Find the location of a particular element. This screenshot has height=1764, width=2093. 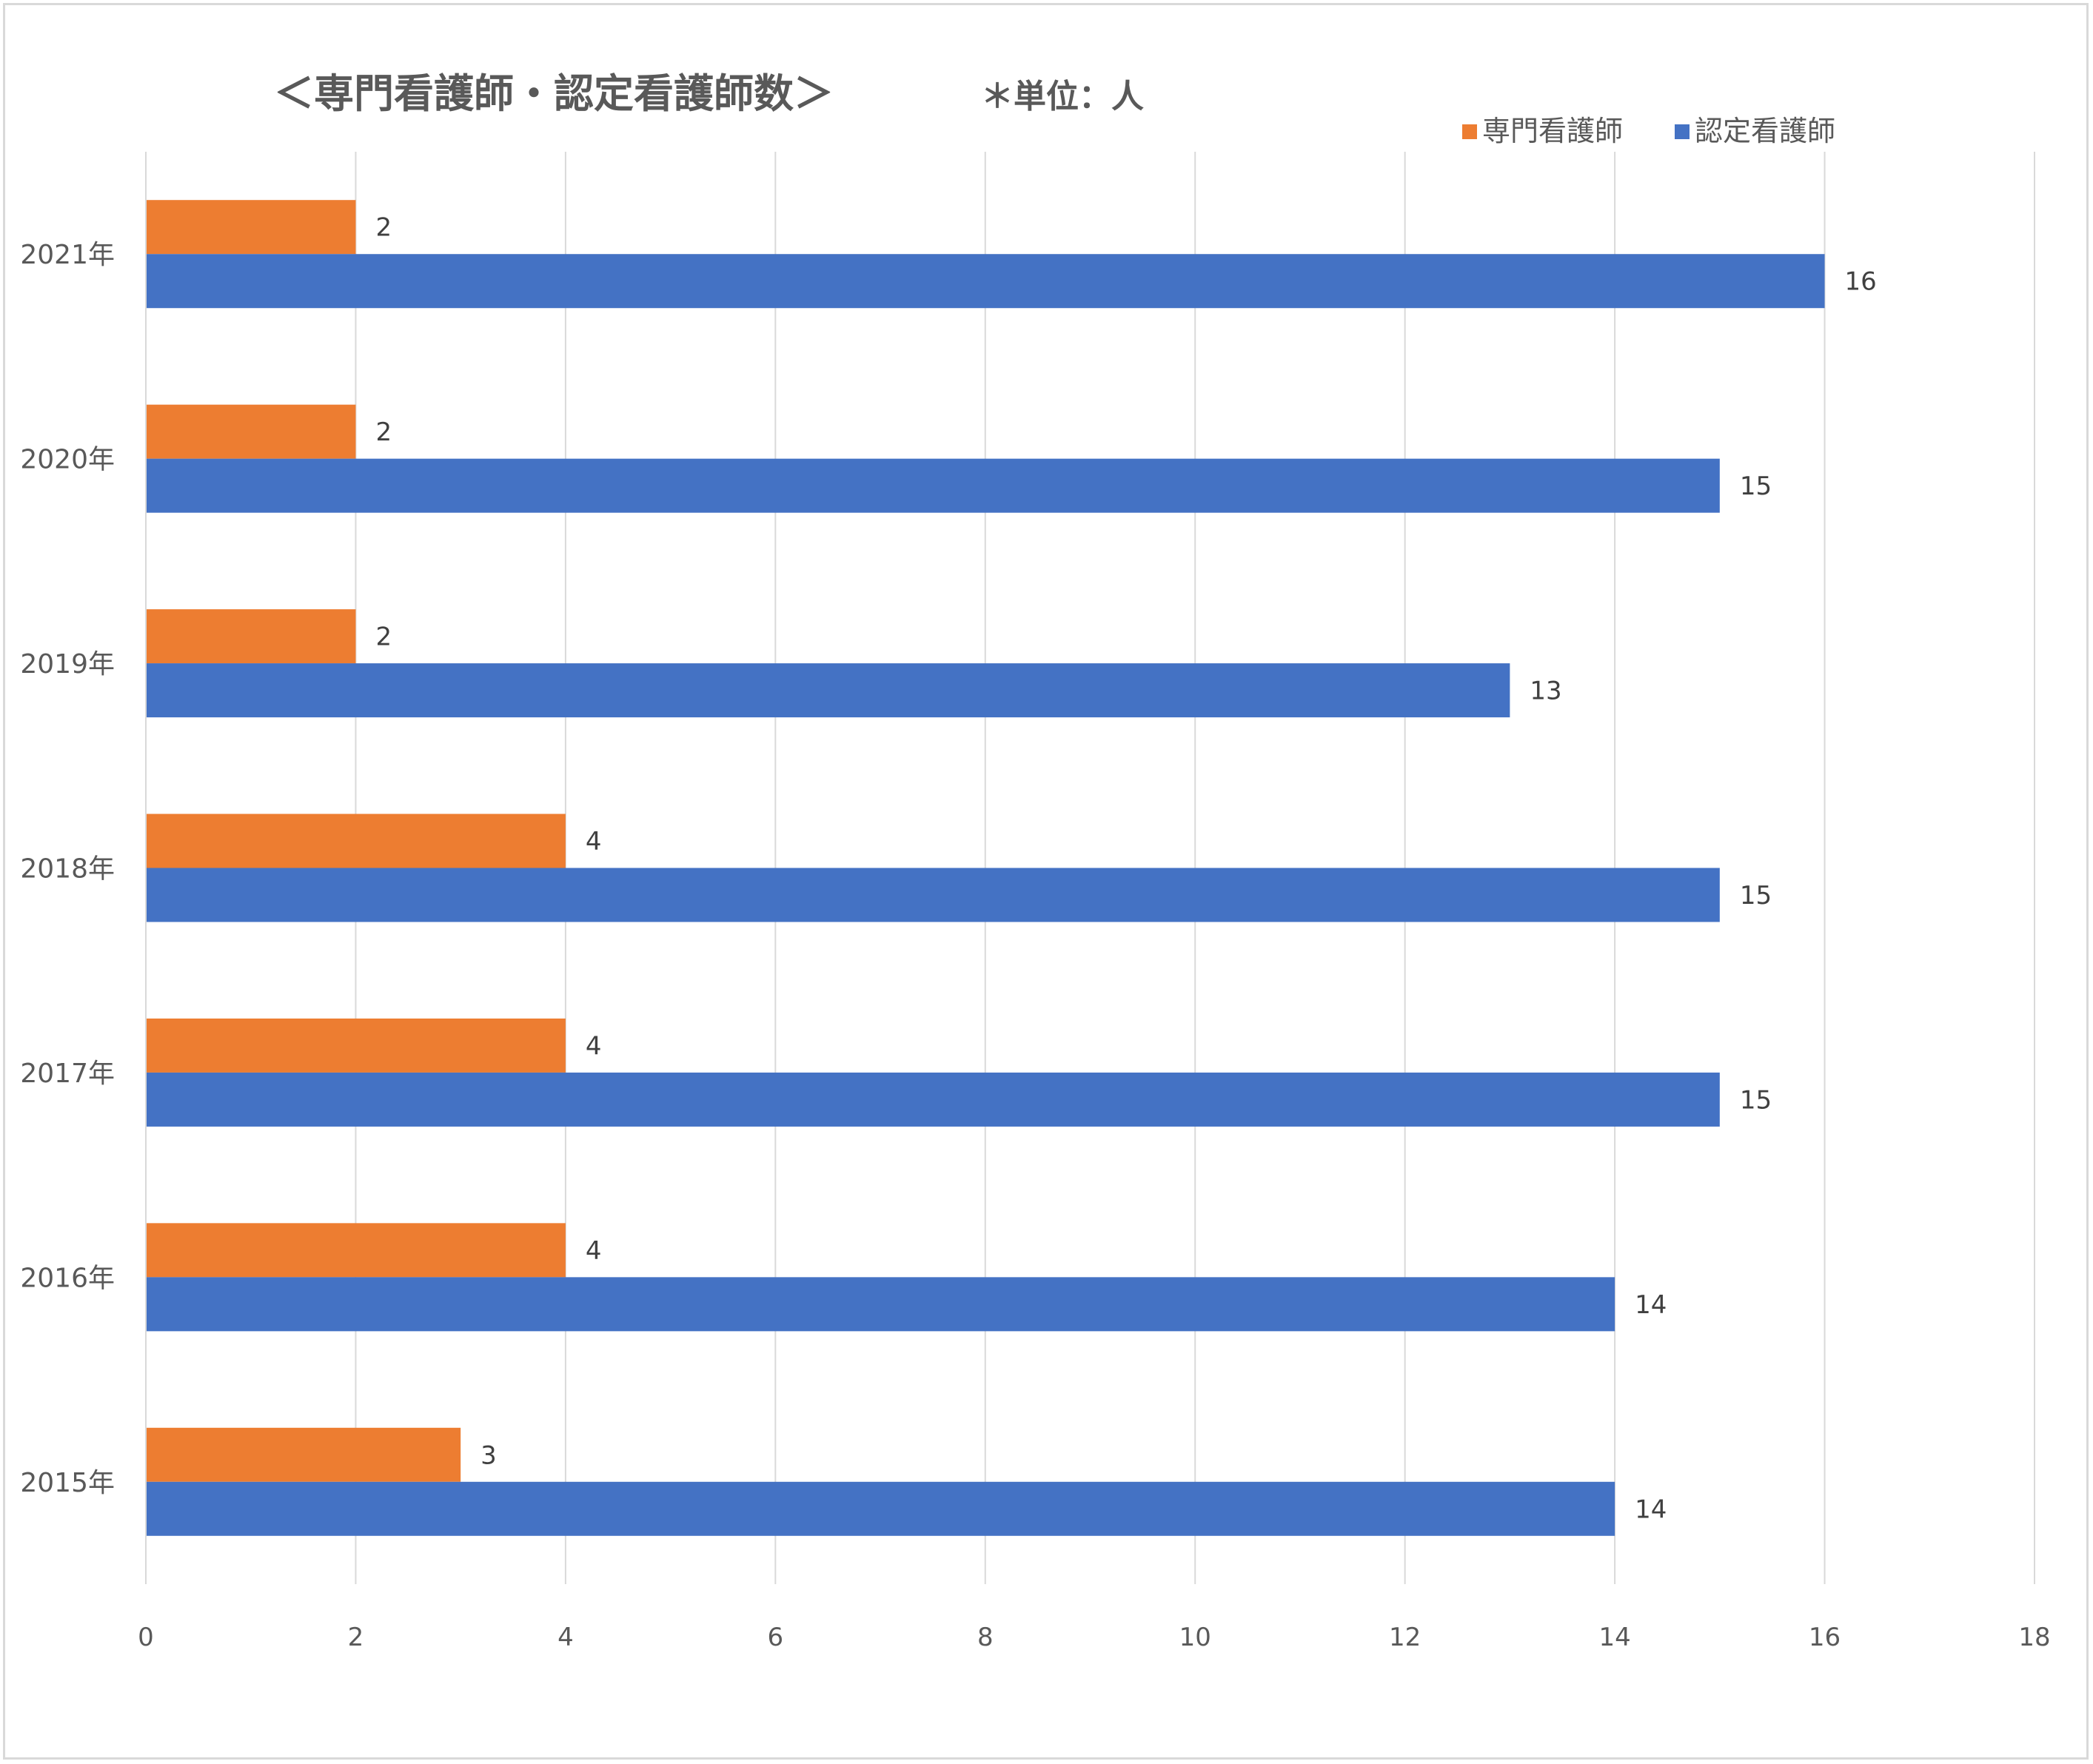

y-tick-label: 2015年 is located at coordinates (67, 1483).